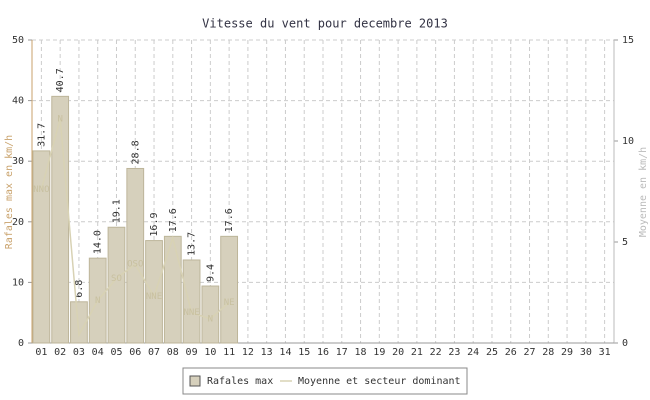 Image resolution: width=650 pixels, height=400 pixels. I want to click on y-tick-label: 20, so click(18, 222).